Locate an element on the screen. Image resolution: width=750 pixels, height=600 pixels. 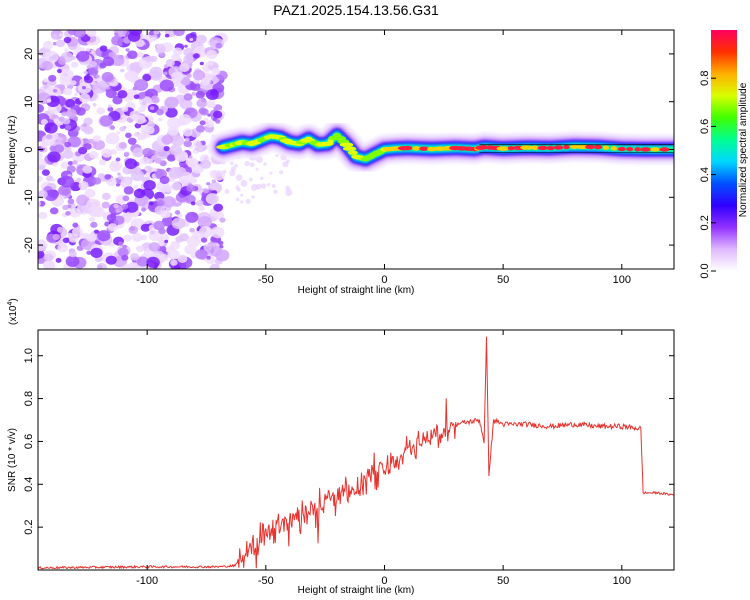
x-tick-label: 0 is located at coordinates (384, 280).